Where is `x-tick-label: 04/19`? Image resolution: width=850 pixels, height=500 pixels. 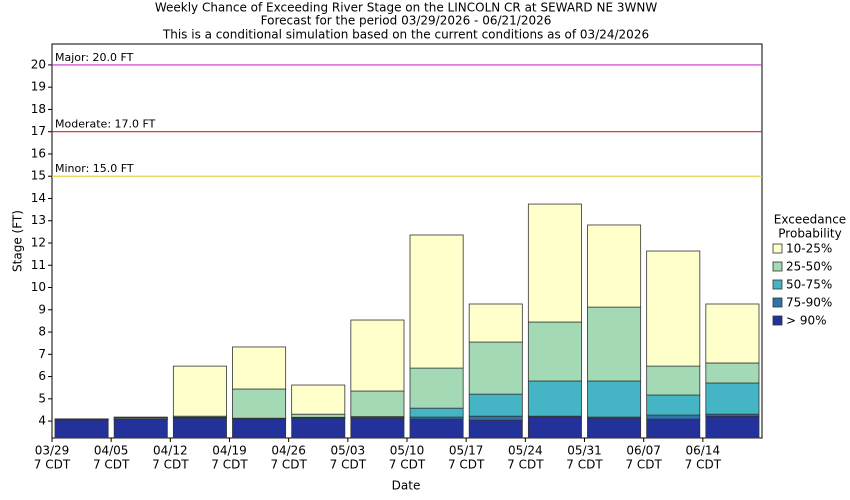 x-tick-label: 04/19 is located at coordinates (229, 451).